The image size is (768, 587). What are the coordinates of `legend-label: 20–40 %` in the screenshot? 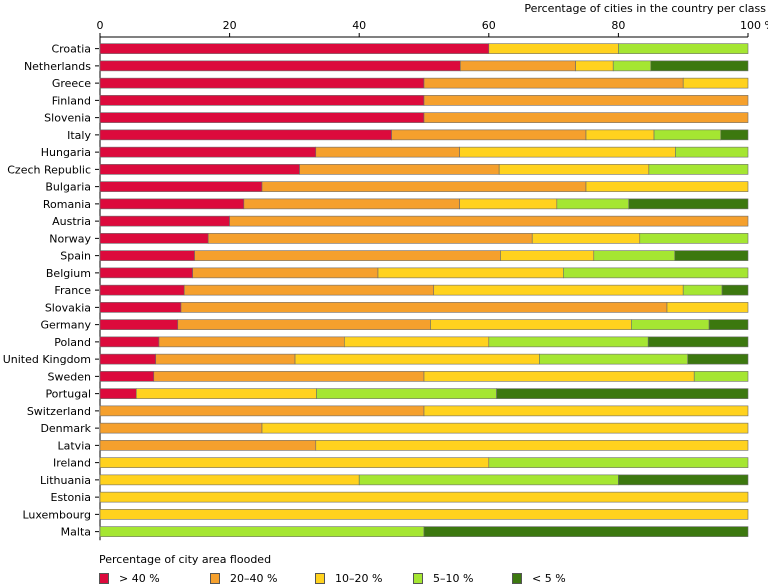 It's located at (254, 578).